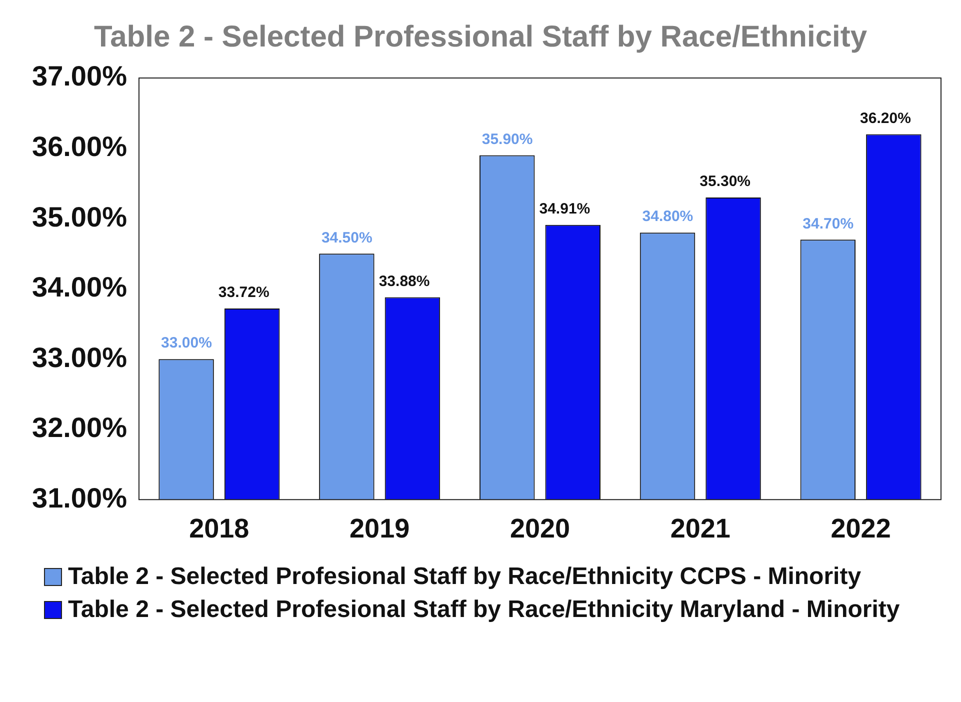 The width and height of the screenshot is (961, 702). I want to click on legend-label: Table 2 - Selected Profesional Staff by Race/Ethnicity CCPS - Minority, so click(465, 576).